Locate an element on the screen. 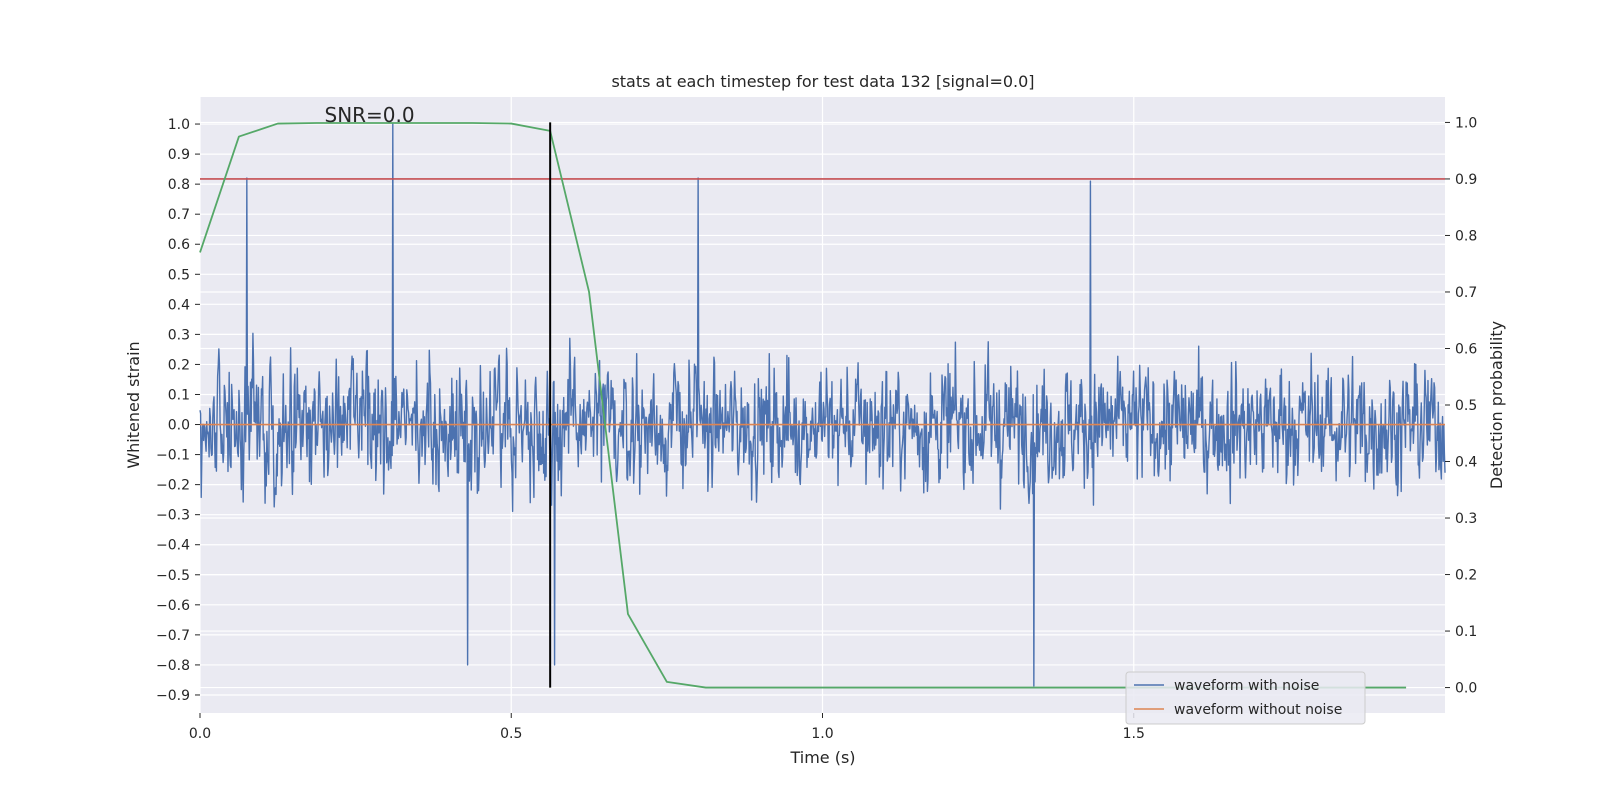 This screenshot has width=1600, height=800. y-right-tick-label: 0.7 is located at coordinates (1466, 293).